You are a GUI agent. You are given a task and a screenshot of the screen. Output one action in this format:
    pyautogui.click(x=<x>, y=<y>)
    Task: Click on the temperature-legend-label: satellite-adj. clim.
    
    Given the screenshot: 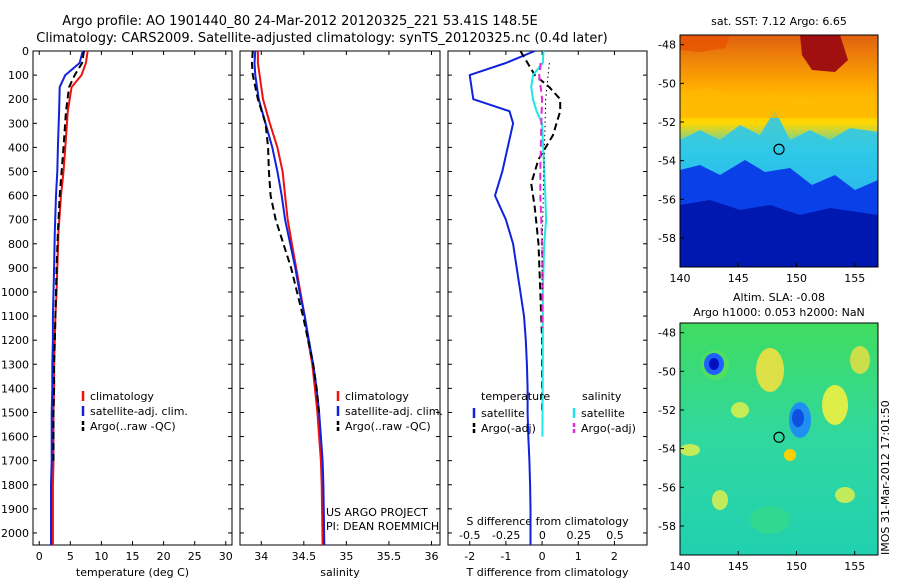 What is the action you would take?
    pyautogui.click(x=139, y=411)
    